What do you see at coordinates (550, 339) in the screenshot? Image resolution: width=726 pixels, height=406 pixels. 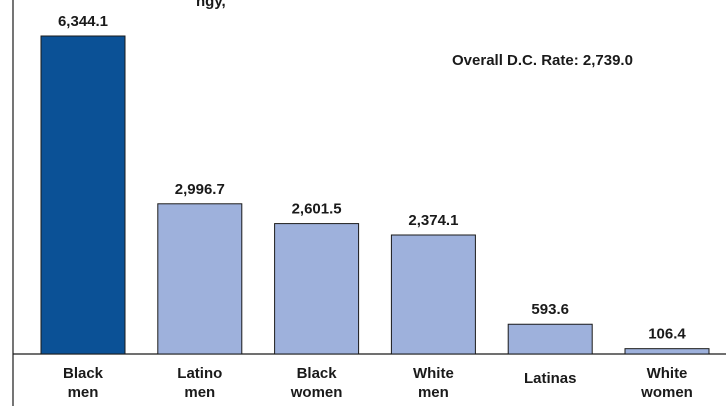 I see `bar-latinas` at bounding box center [550, 339].